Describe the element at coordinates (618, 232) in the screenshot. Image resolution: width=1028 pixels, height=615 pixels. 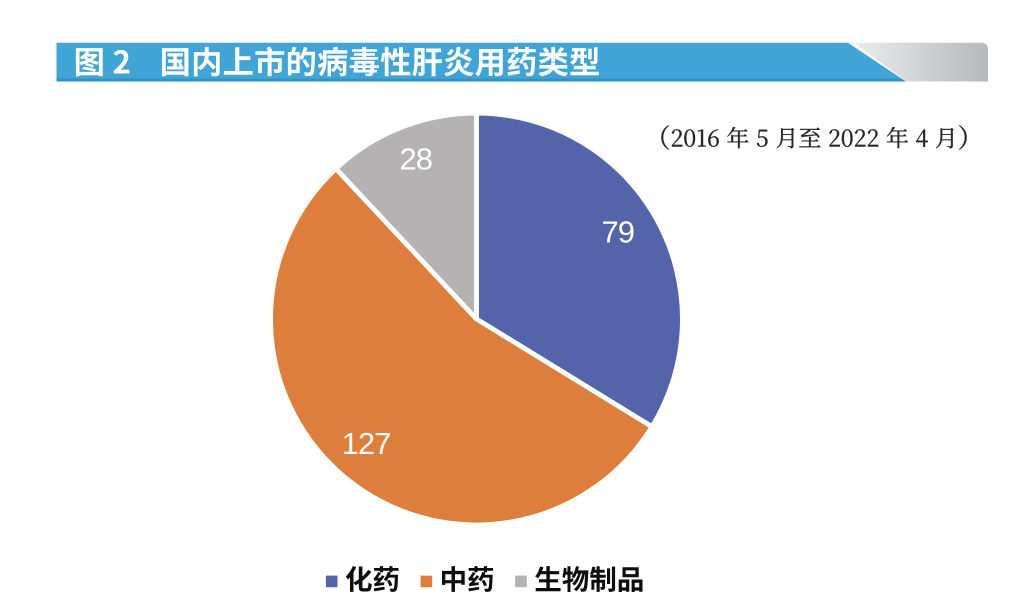
I see `svg-text: 79` at that location.